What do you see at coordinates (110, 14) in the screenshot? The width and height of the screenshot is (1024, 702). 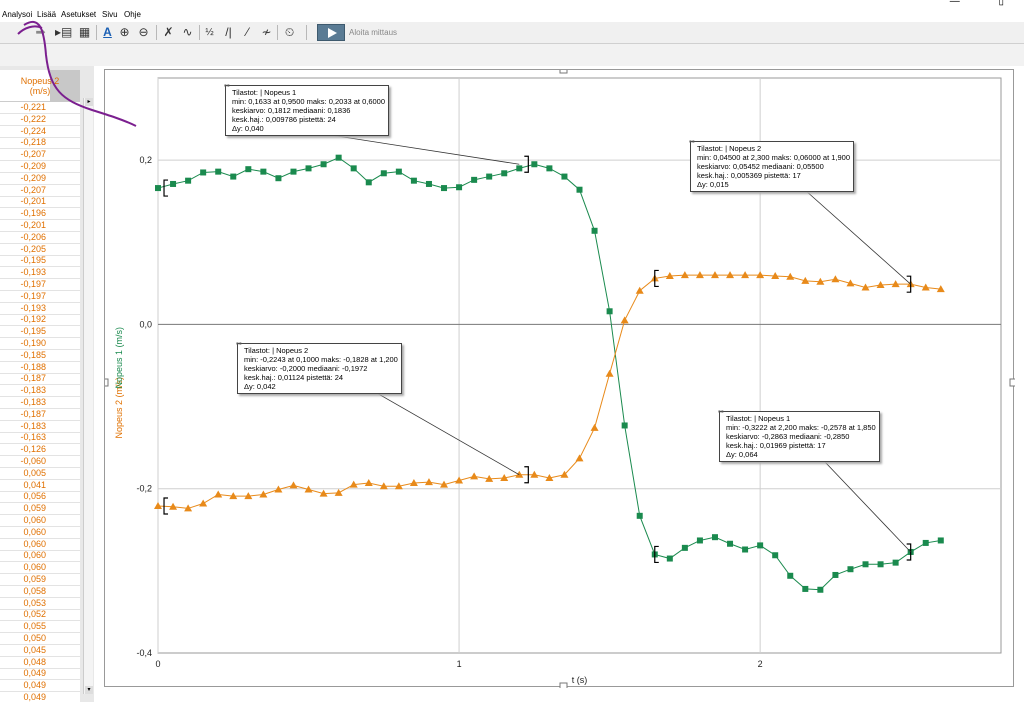 I see `menu-sivu: Sivu` at bounding box center [110, 14].